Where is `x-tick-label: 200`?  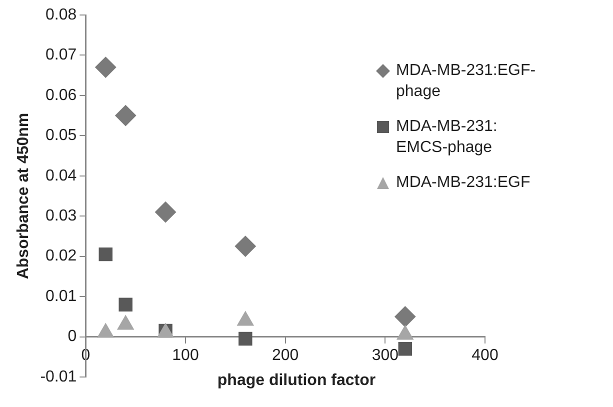 x-tick-label: 200 is located at coordinates (285, 355).